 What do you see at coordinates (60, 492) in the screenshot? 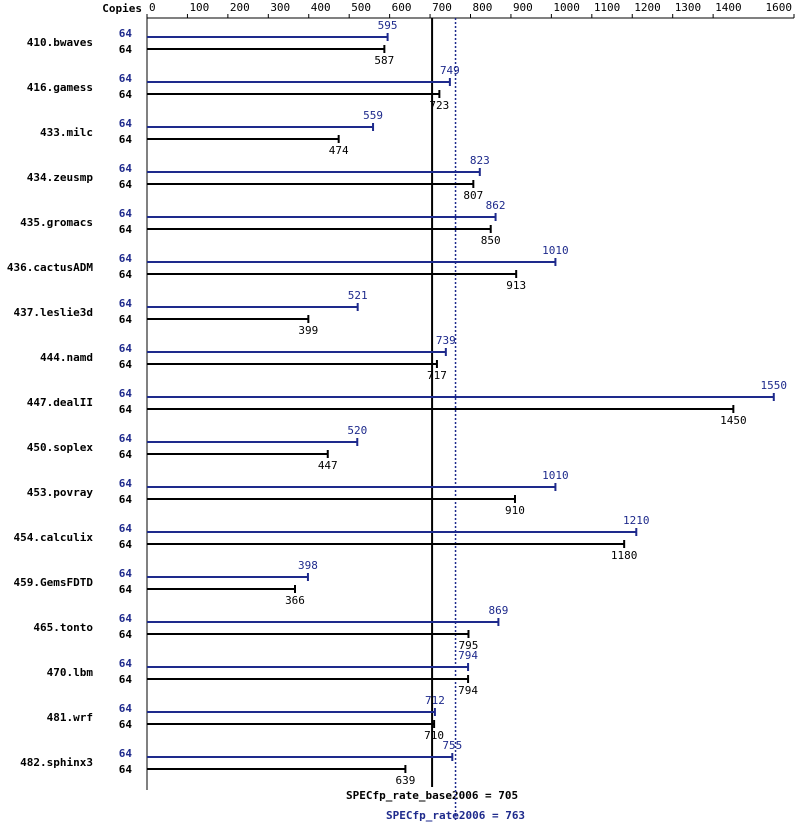
I see `category-label: 453.povray` at bounding box center [60, 492].